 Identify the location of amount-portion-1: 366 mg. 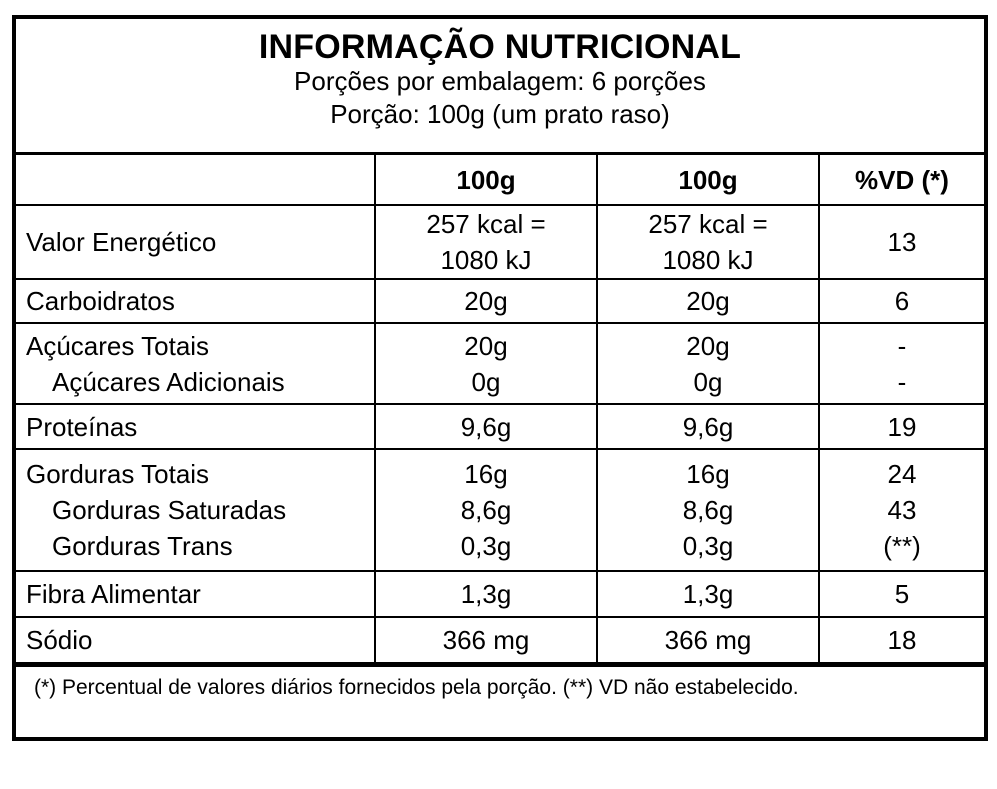
(486, 640).